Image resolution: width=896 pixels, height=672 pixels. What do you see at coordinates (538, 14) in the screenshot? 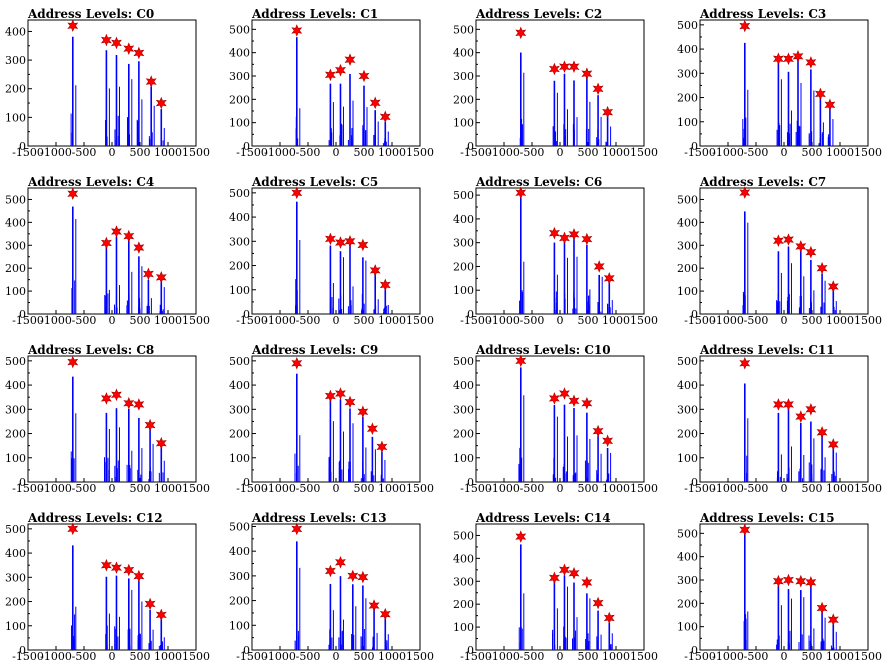
I see `chart-title: Address Levels: C2` at bounding box center [538, 14].